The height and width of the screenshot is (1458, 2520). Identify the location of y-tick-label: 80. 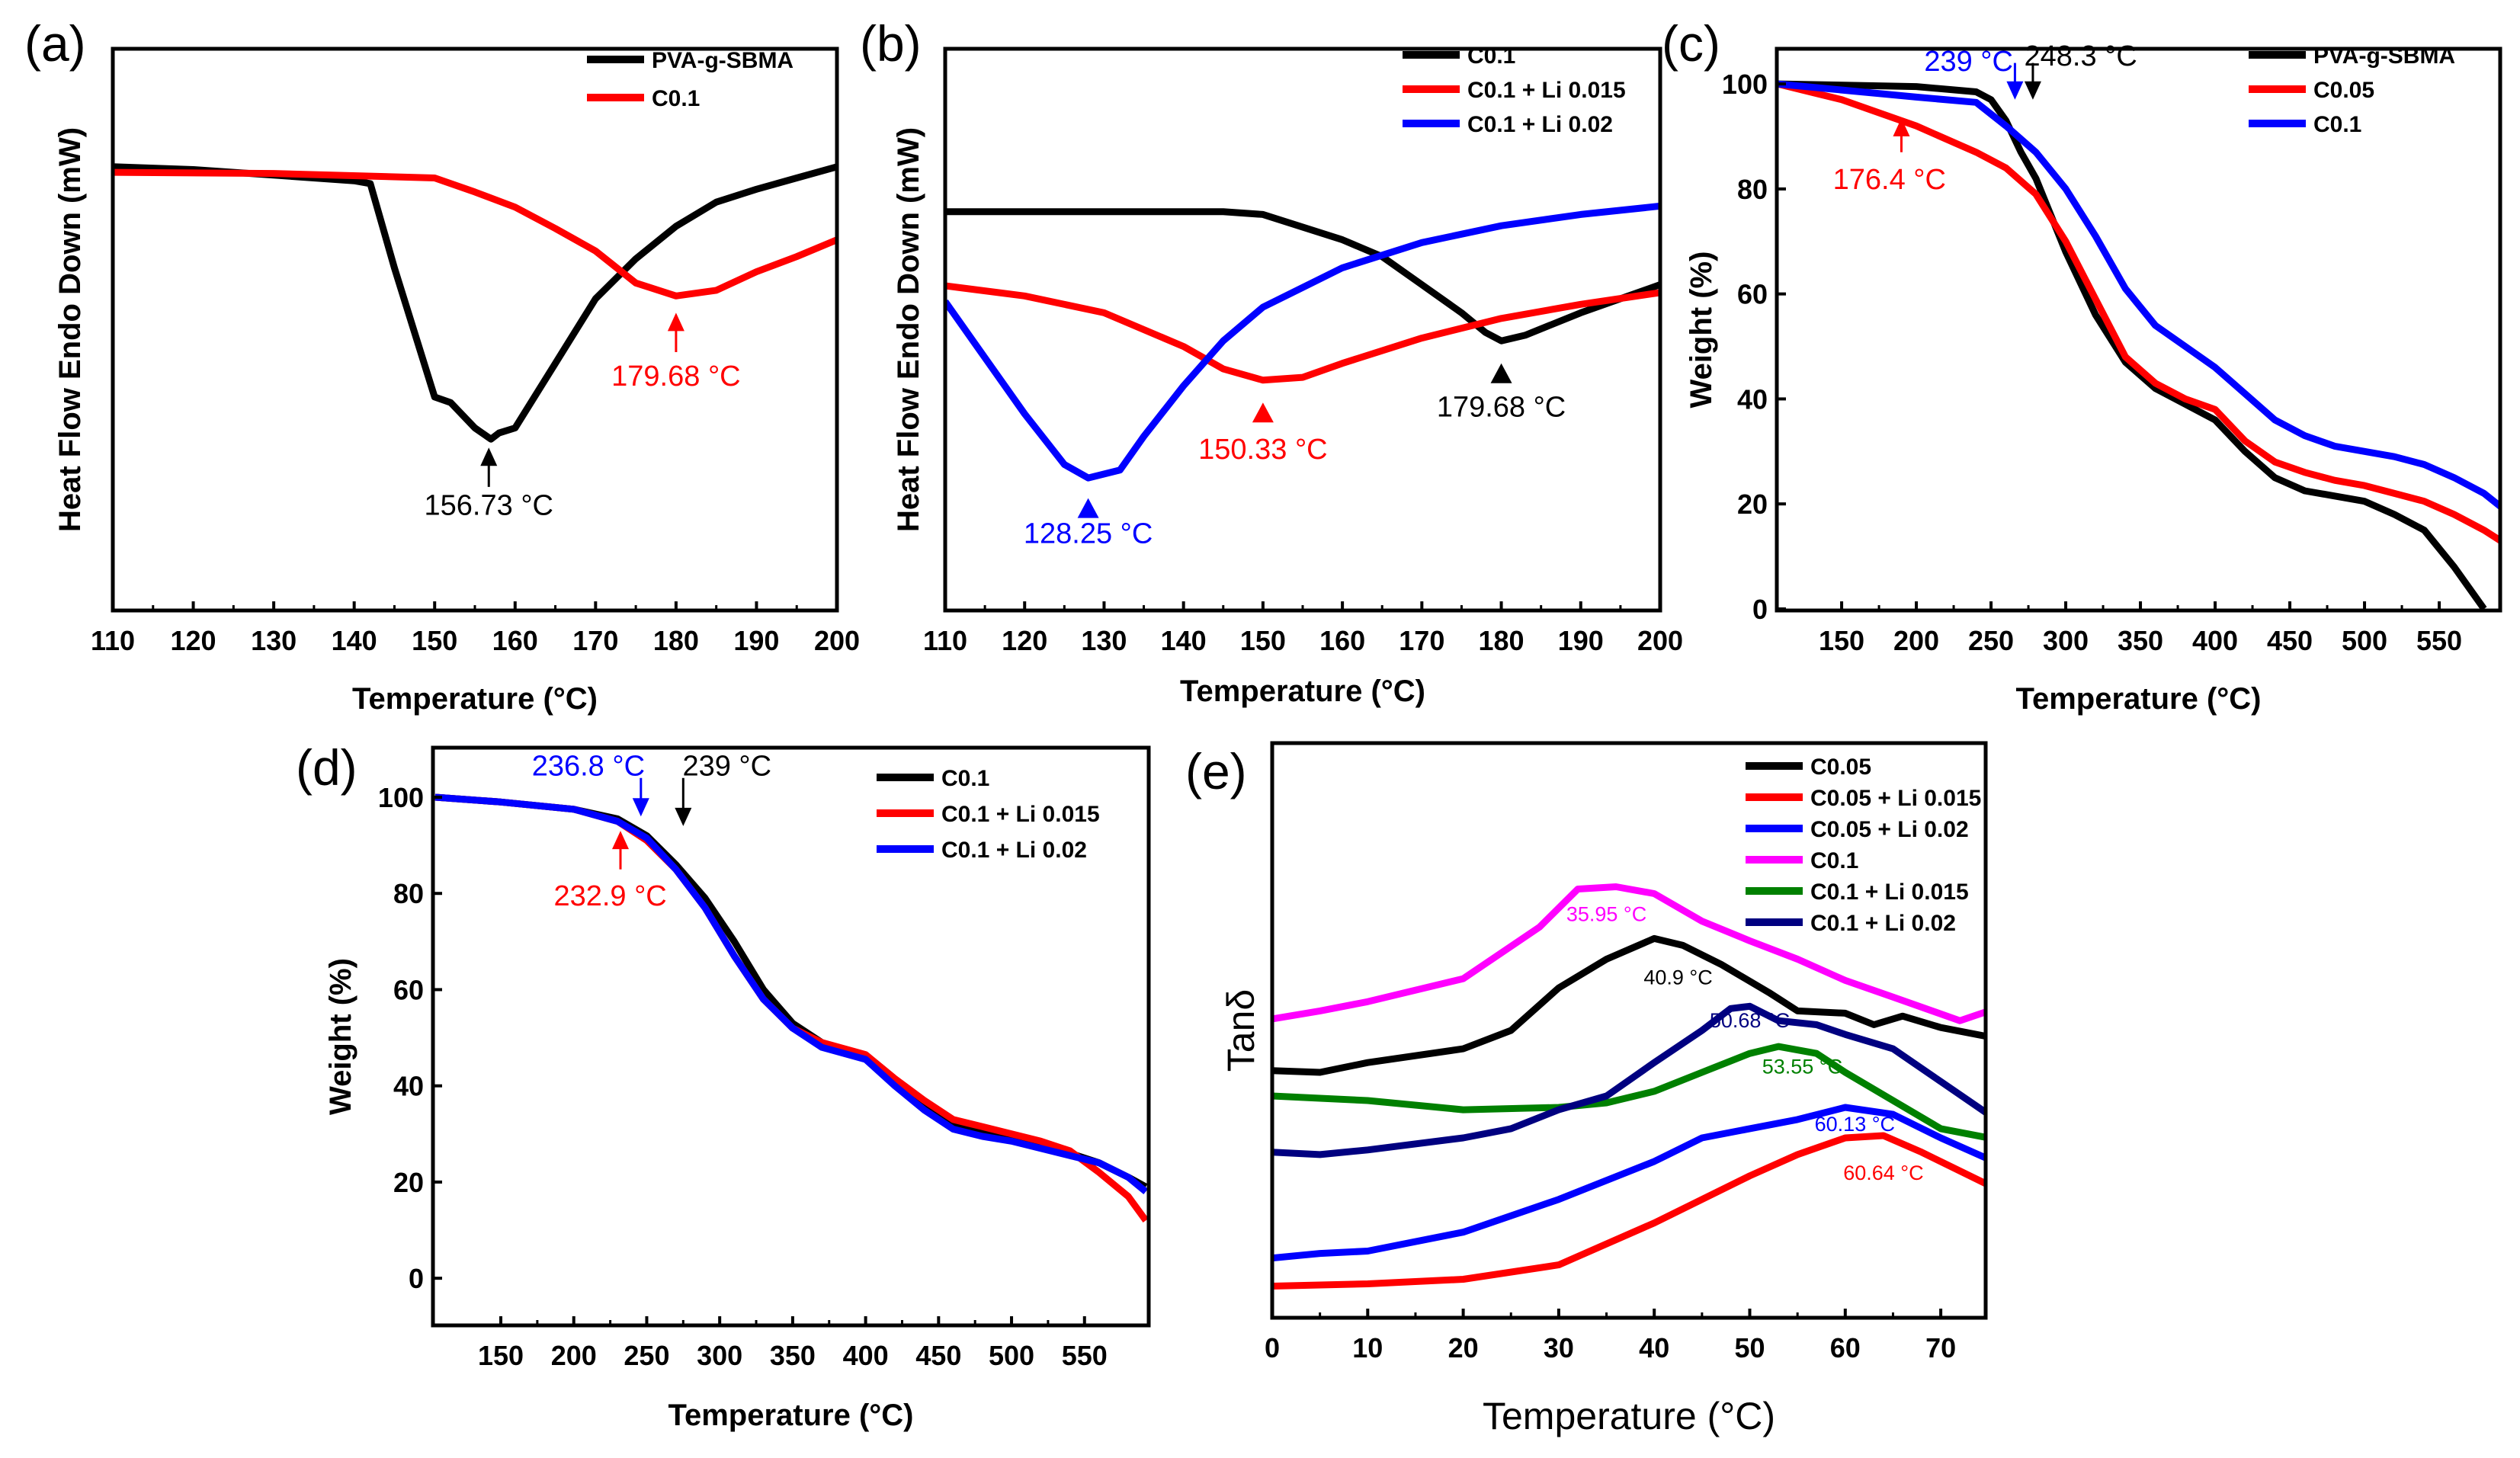
(1752, 189).